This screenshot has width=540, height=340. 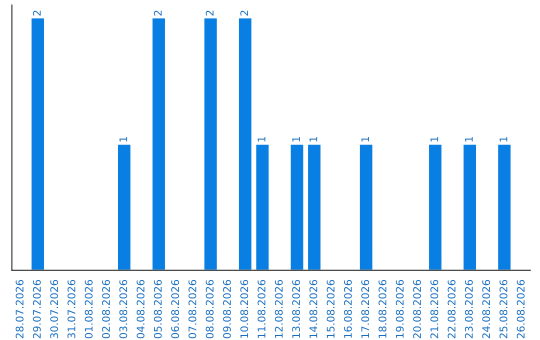 What do you see at coordinates (106, 309) in the screenshot?
I see `x-tick-label: 02.08.2026` at bounding box center [106, 309].